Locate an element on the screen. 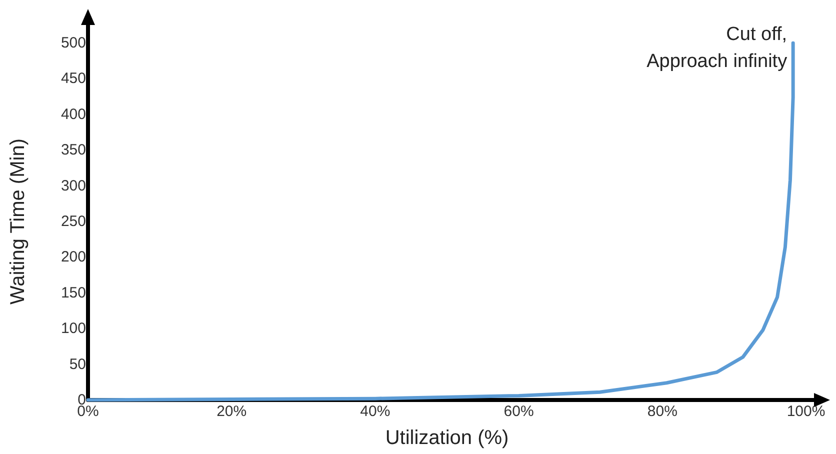 The image size is (836, 454). x-tick-label: 100% is located at coordinates (806, 411).